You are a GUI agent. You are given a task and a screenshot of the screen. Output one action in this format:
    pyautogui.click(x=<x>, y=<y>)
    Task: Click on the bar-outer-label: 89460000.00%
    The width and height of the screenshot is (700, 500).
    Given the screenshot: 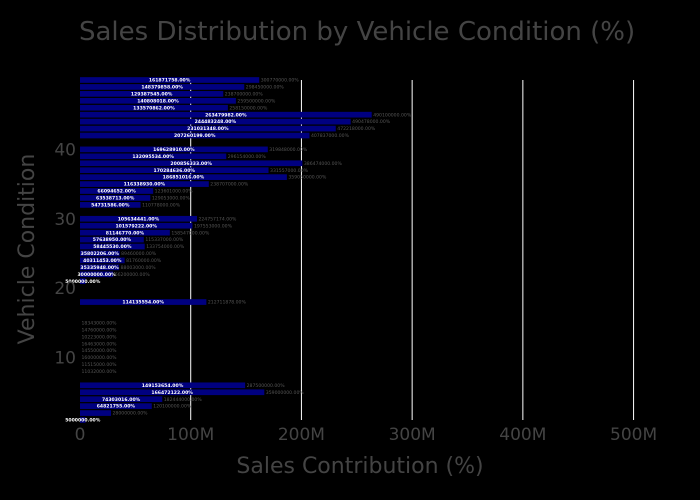 What is the action you would take?
    pyautogui.click(x=139, y=254)
    